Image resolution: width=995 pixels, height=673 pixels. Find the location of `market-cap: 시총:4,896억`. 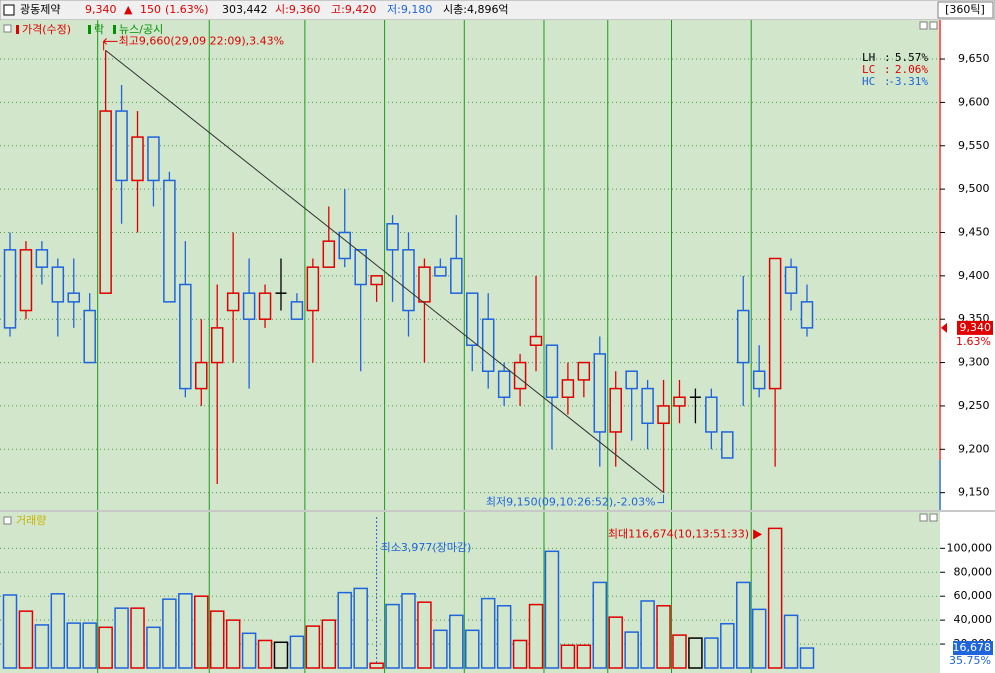

market-cap: 시총:4,896억 is located at coordinates (476, 9).